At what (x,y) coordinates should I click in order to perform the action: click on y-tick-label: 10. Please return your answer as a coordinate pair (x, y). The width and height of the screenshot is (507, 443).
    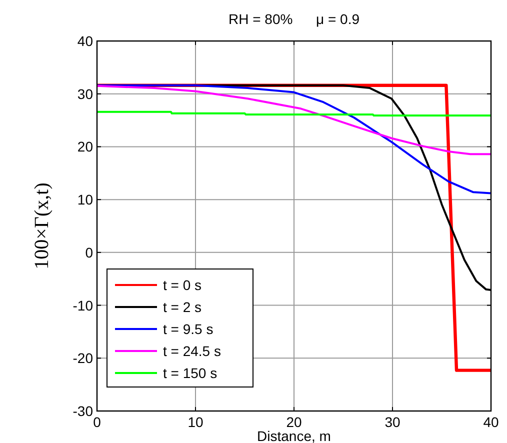
    Looking at the image, I should click on (85, 200).